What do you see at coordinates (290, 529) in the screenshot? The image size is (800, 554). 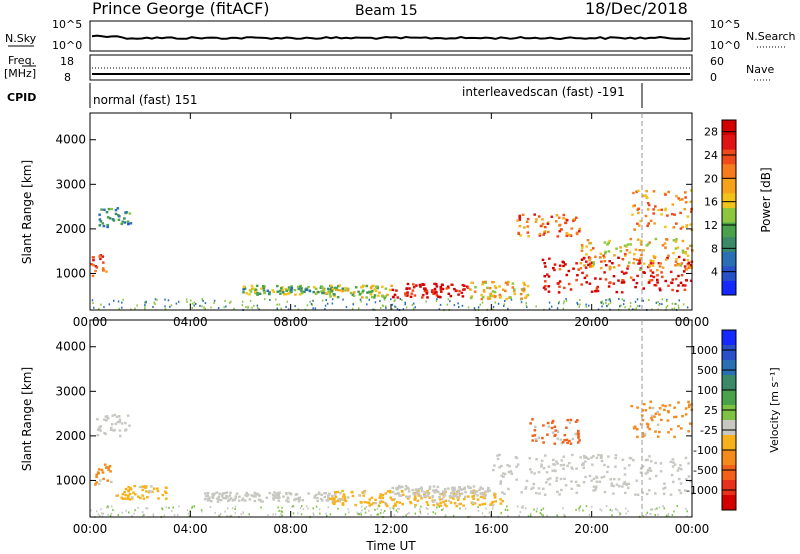 I see `x-tick-label: 08:00` at bounding box center [290, 529].